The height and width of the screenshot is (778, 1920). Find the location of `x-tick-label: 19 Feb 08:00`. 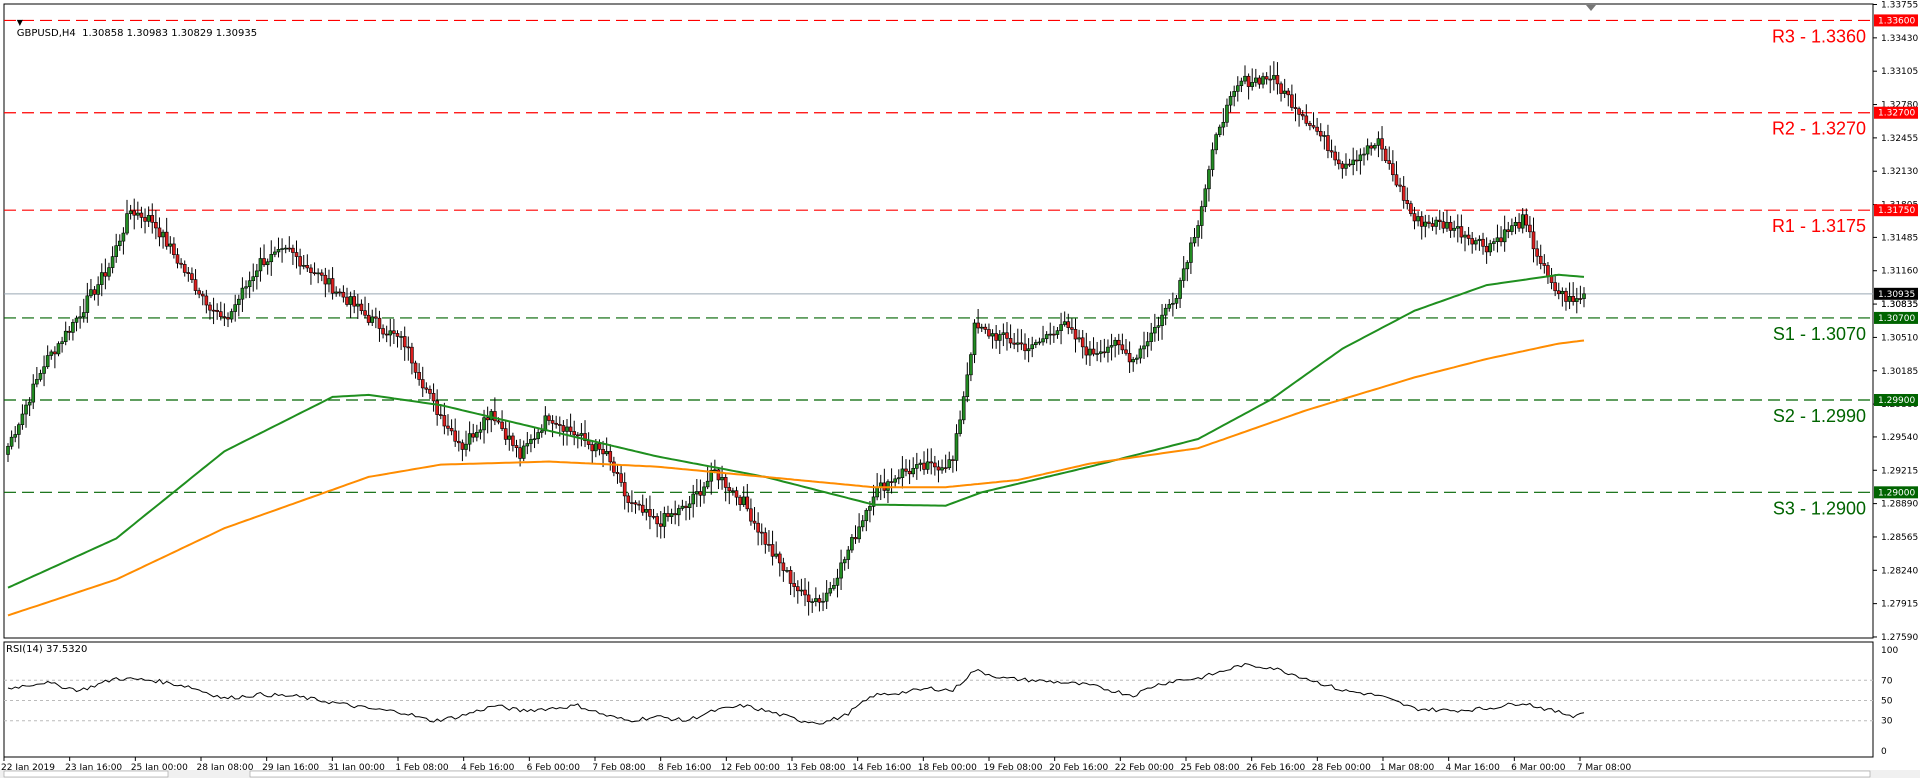

x-tick-label: 19 Feb 08:00 is located at coordinates (1012, 768).